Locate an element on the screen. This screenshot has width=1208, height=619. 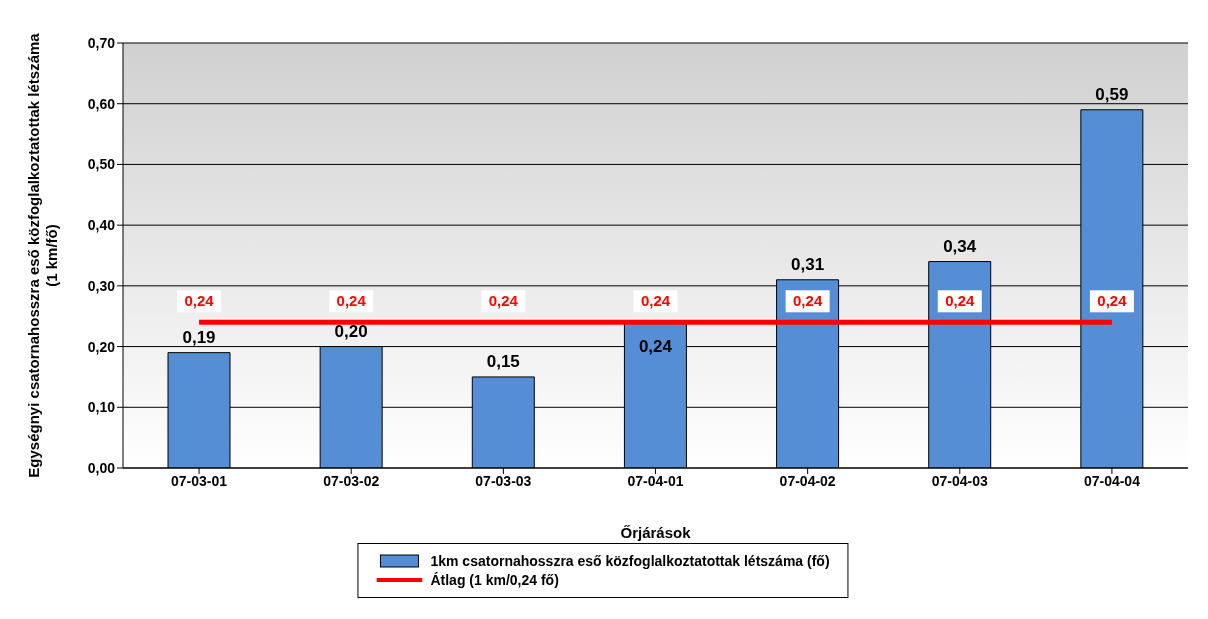
y-tick-label: 0,00 is located at coordinates (101, 467).